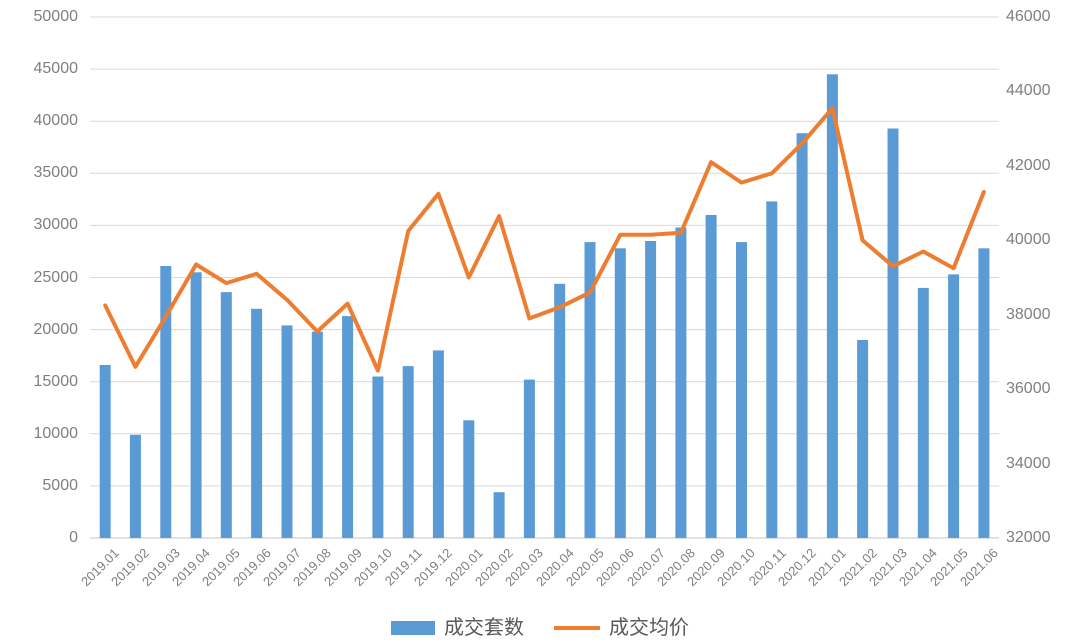  What do you see at coordinates (1028, 91) in the screenshot?
I see `y-axis-right-tick-label: 44000` at bounding box center [1028, 91].